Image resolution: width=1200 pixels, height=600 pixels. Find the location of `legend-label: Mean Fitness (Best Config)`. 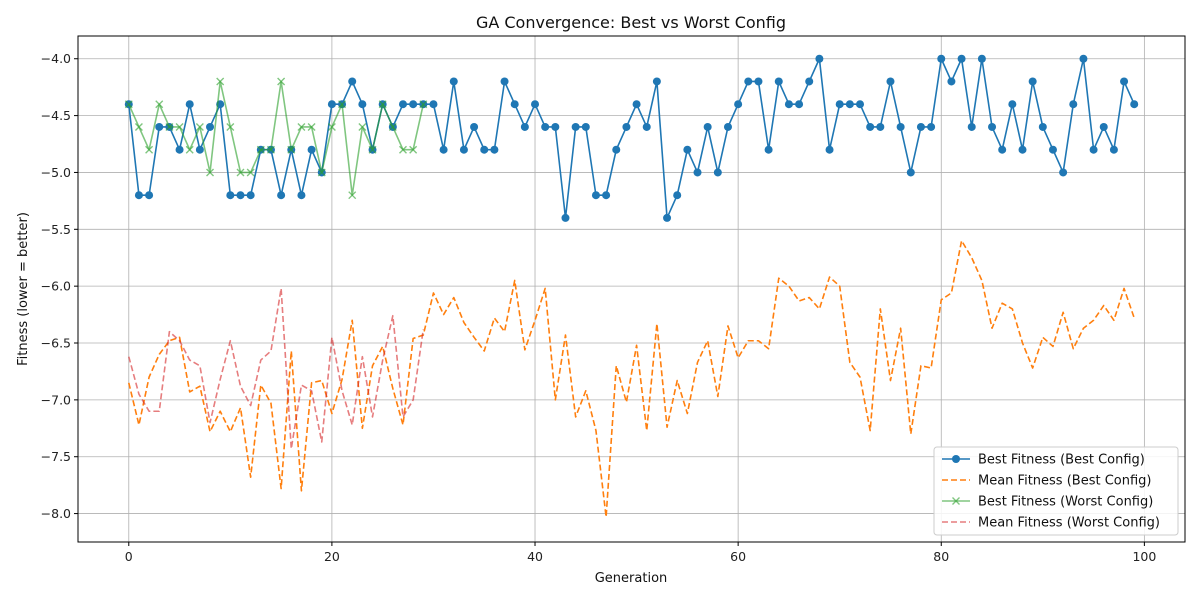

legend-label: Mean Fitness (Best Config) is located at coordinates (1064, 481).